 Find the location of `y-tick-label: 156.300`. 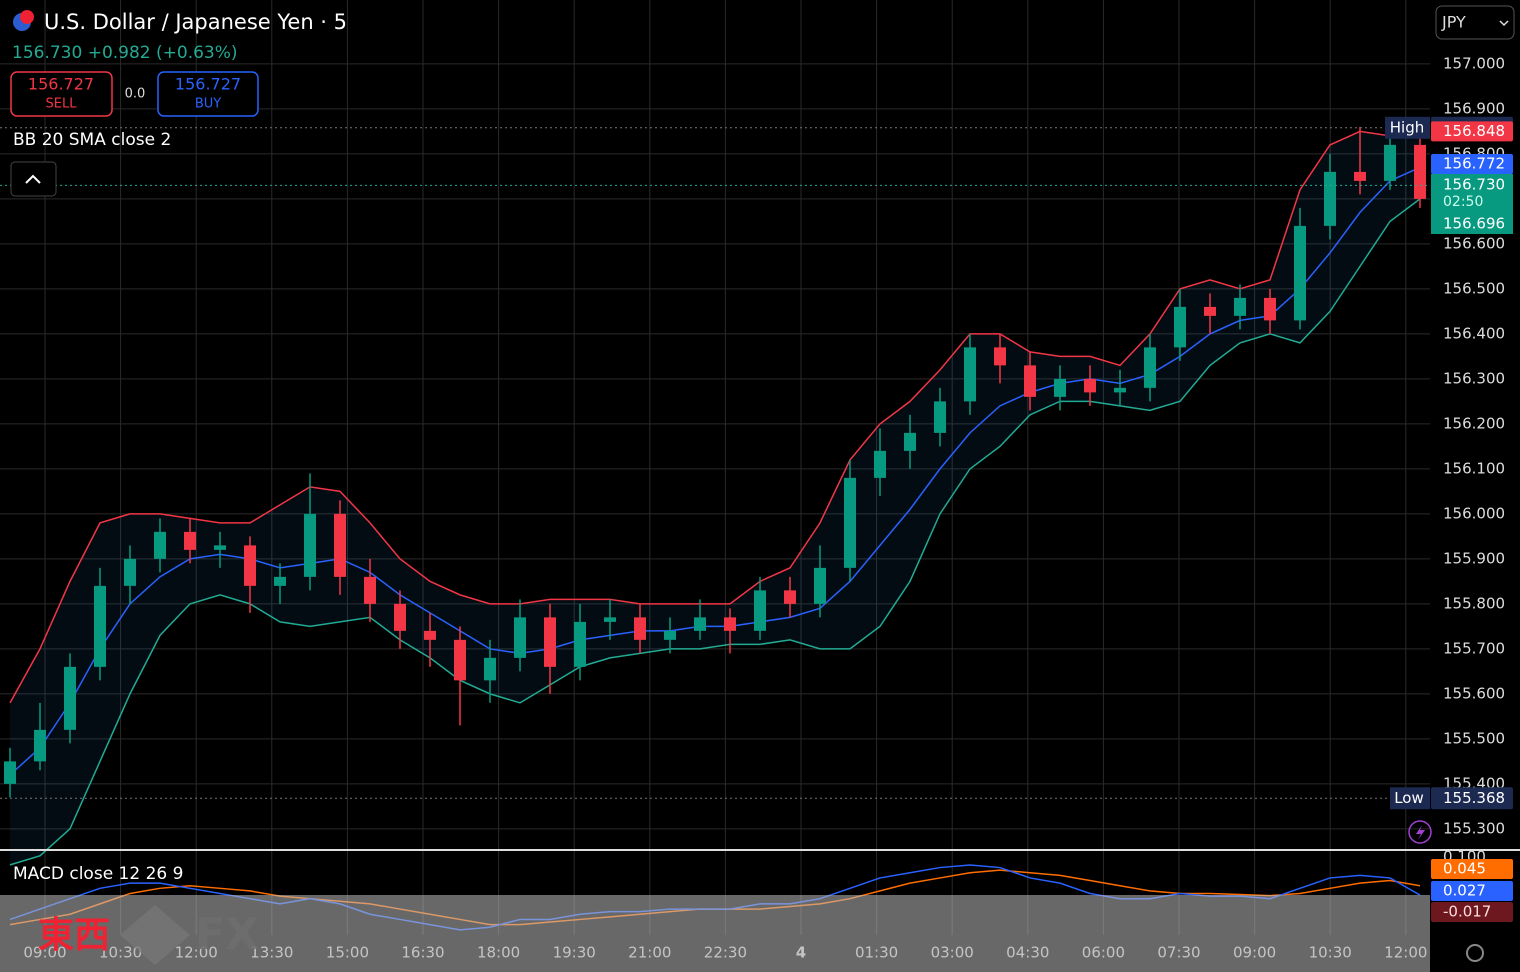

y-tick-label: 156.300 is located at coordinates (1474, 378).